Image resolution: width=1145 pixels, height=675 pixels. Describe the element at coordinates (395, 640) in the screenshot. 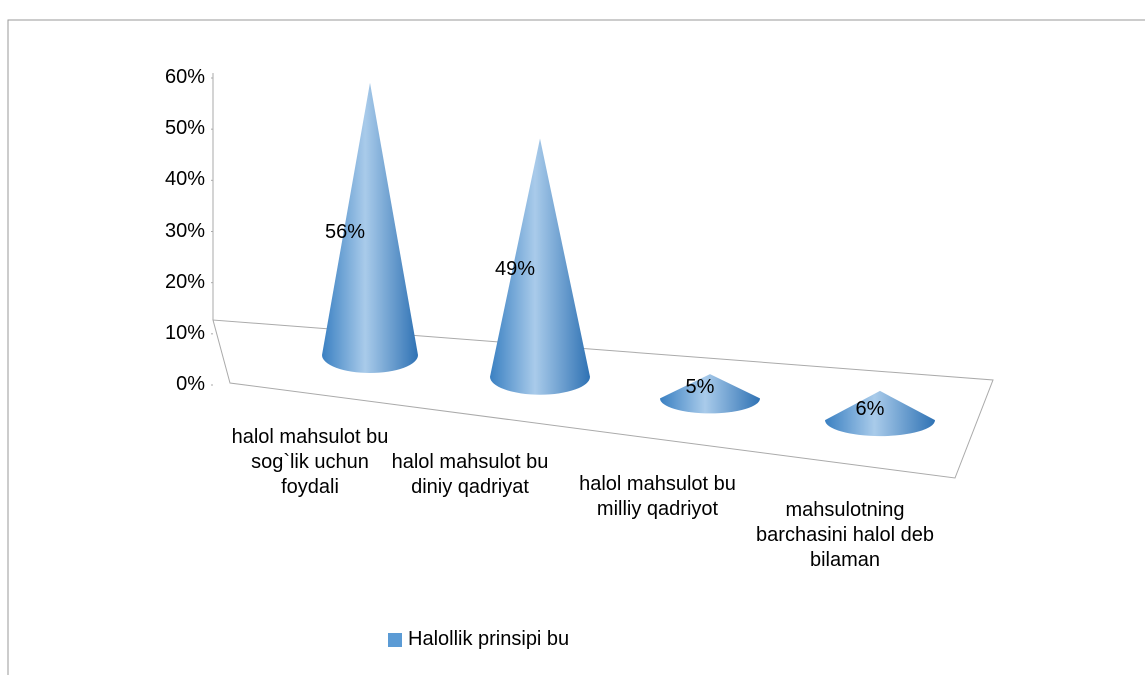

I see `legend-swatch` at that location.